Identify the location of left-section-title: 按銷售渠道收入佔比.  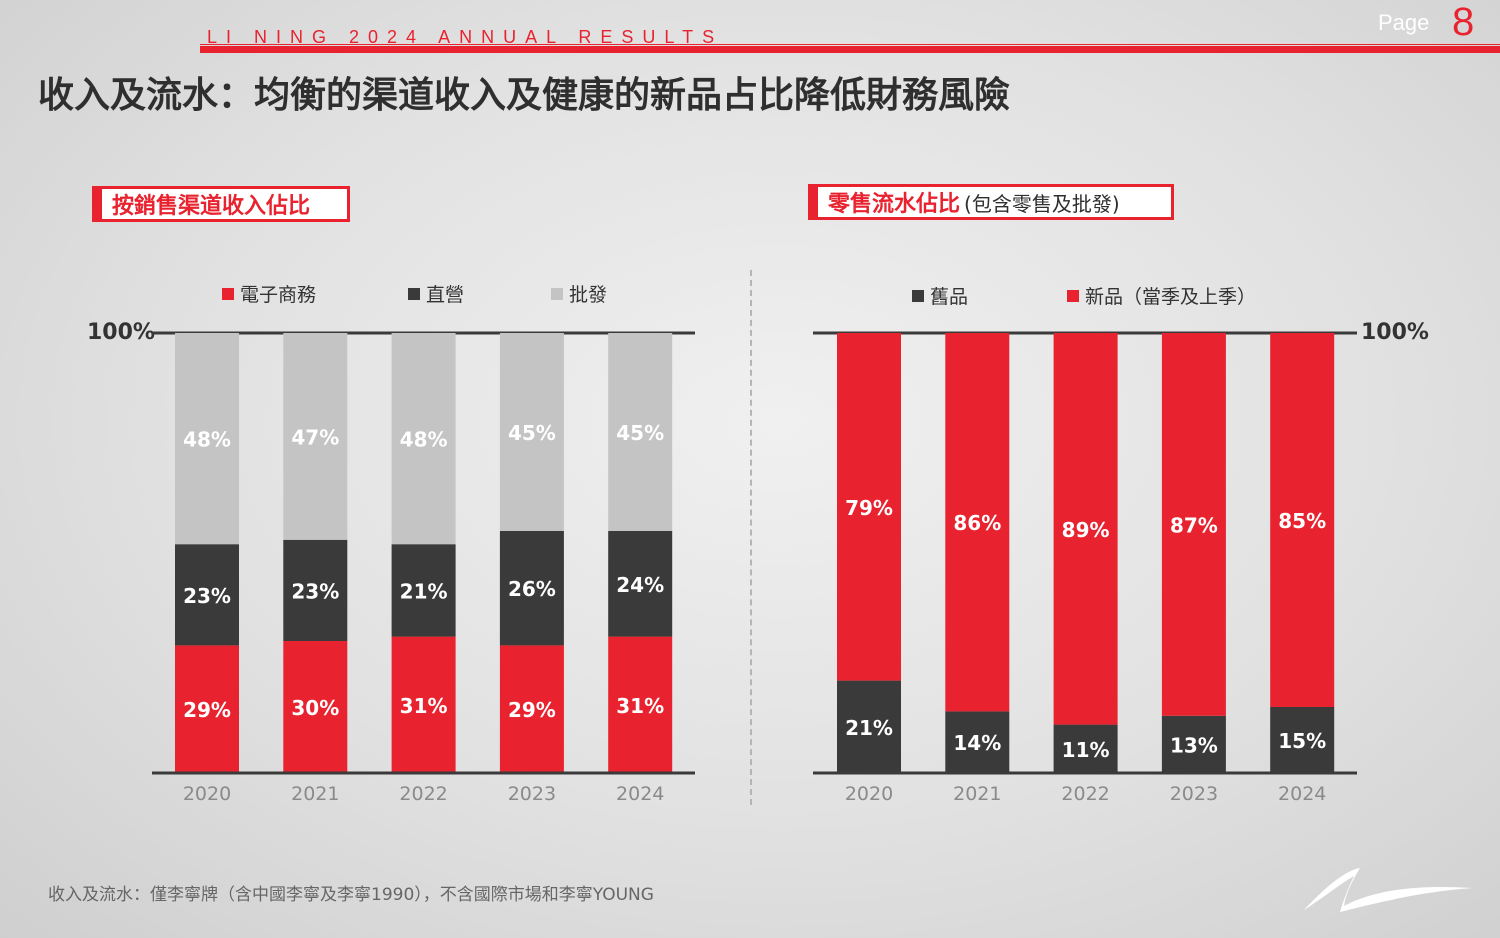
(211, 206).